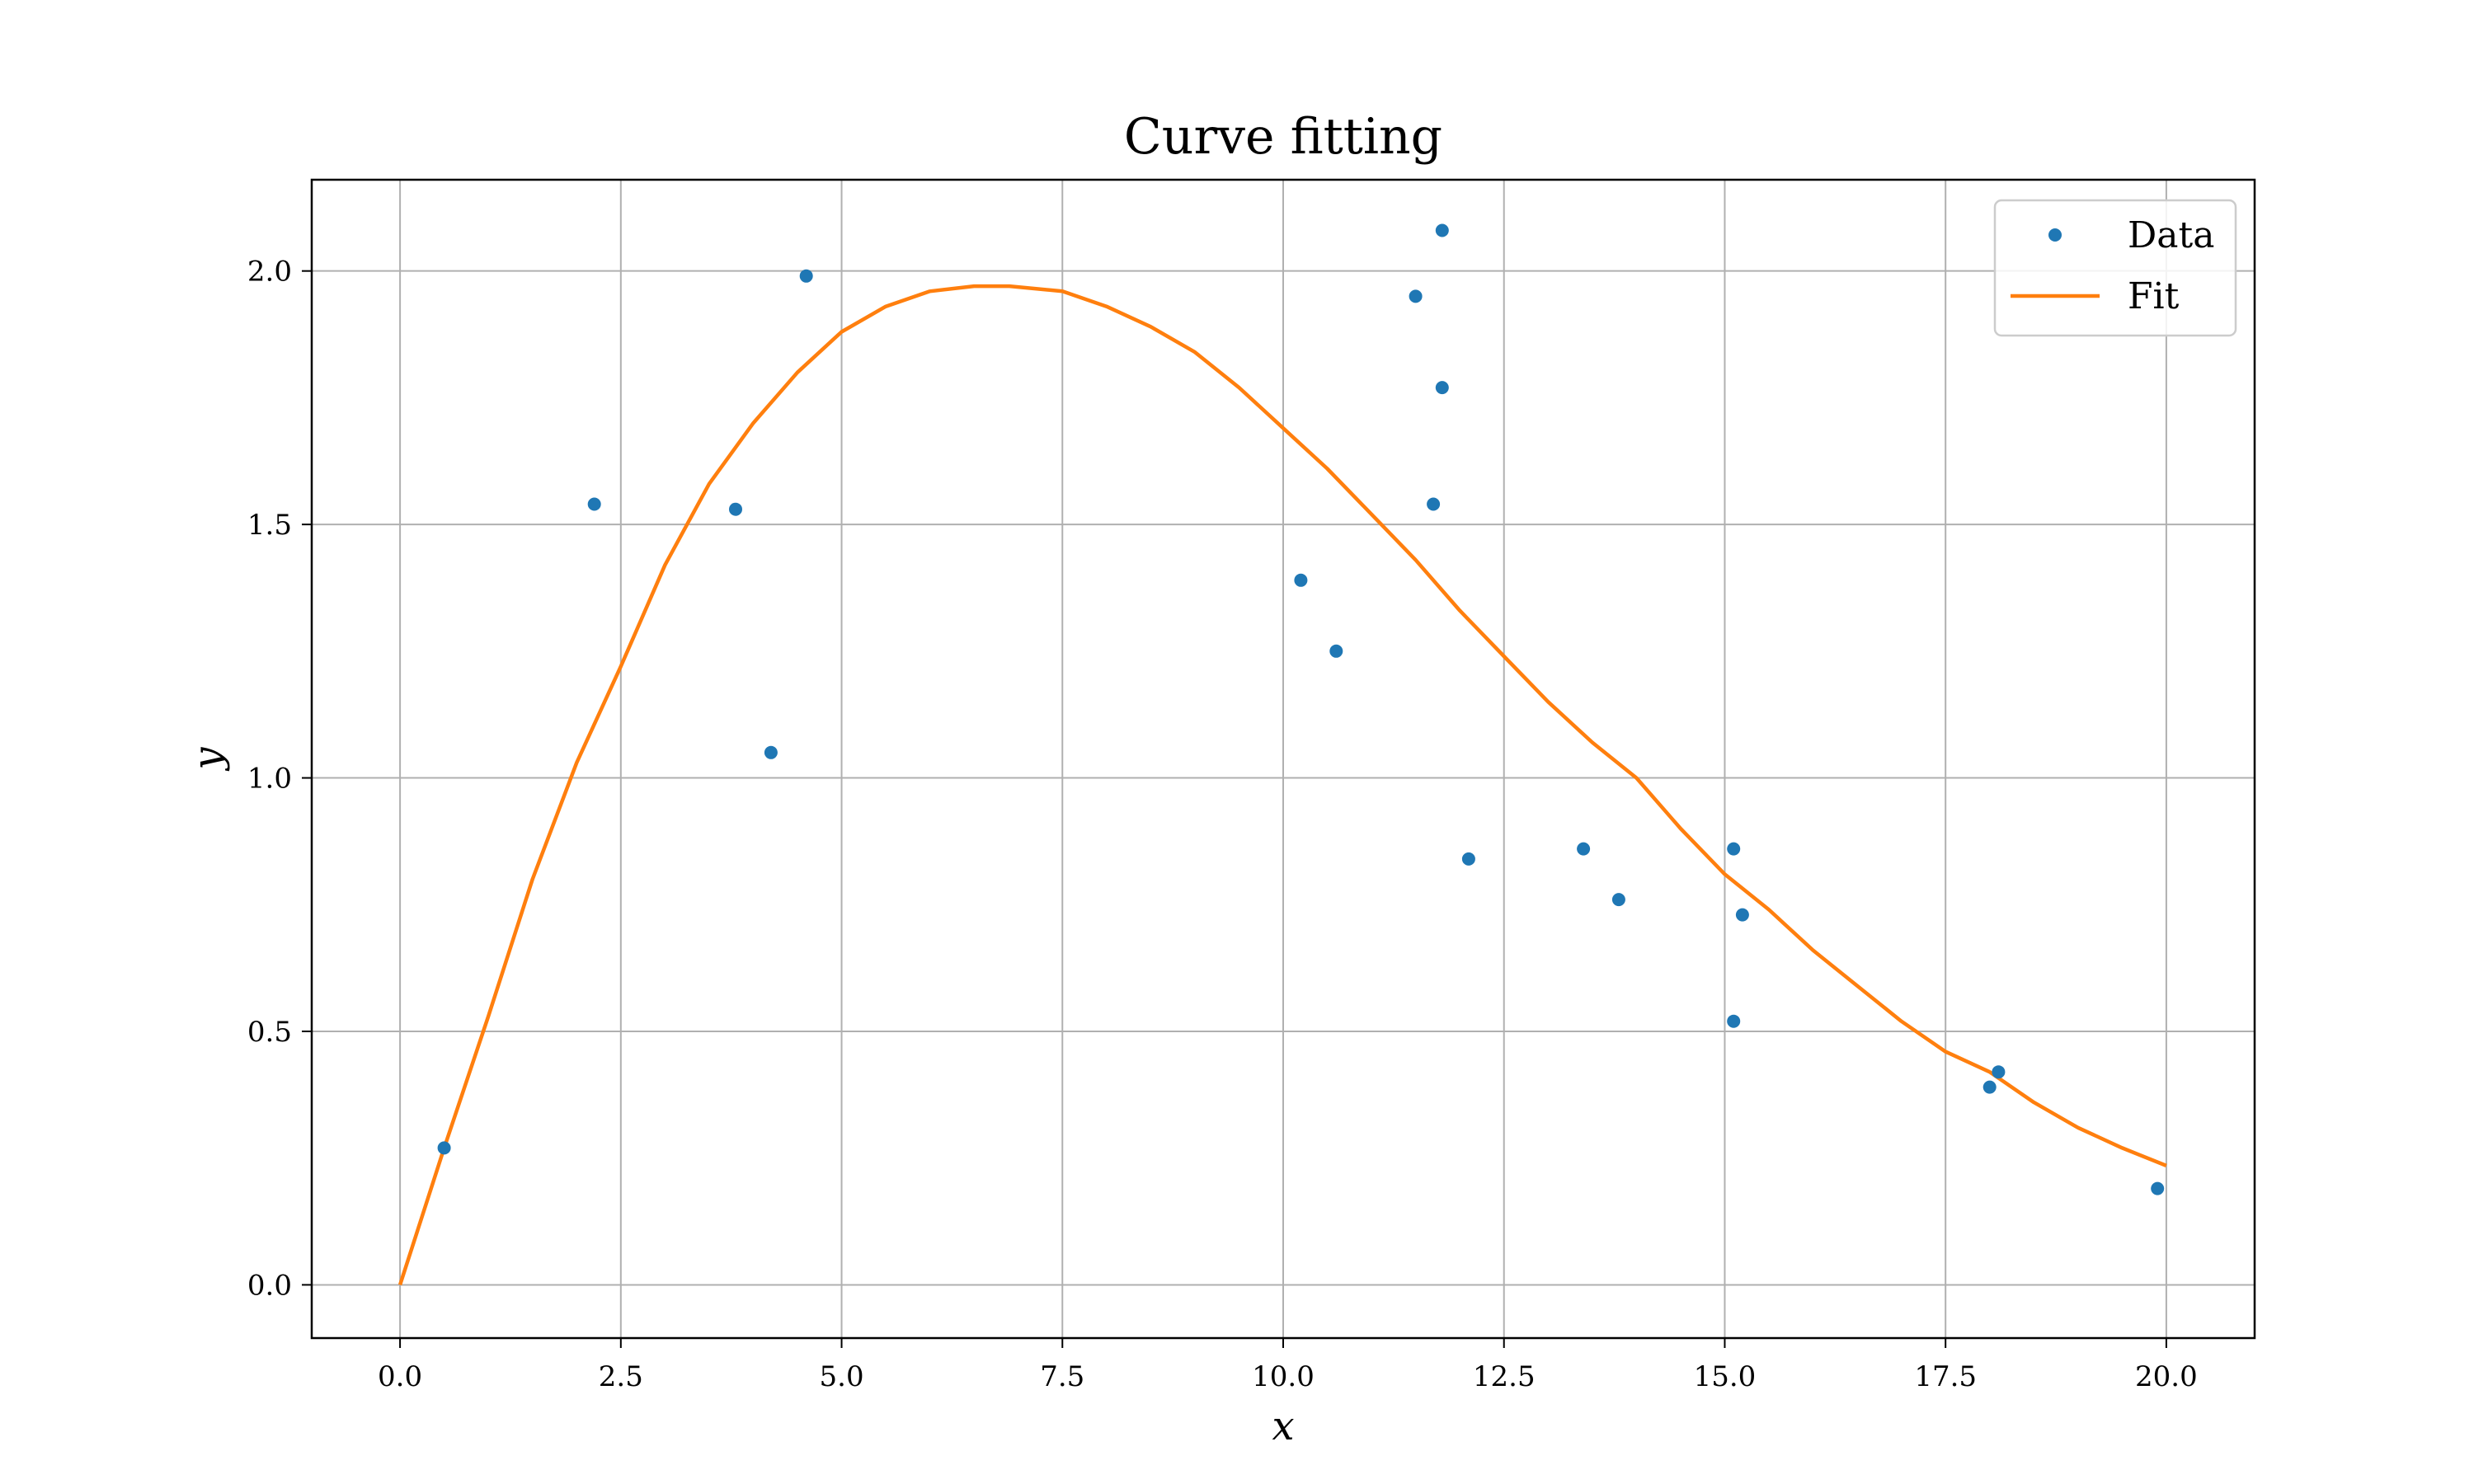  I want to click on y-tick-label: 1.0, so click(269, 779).